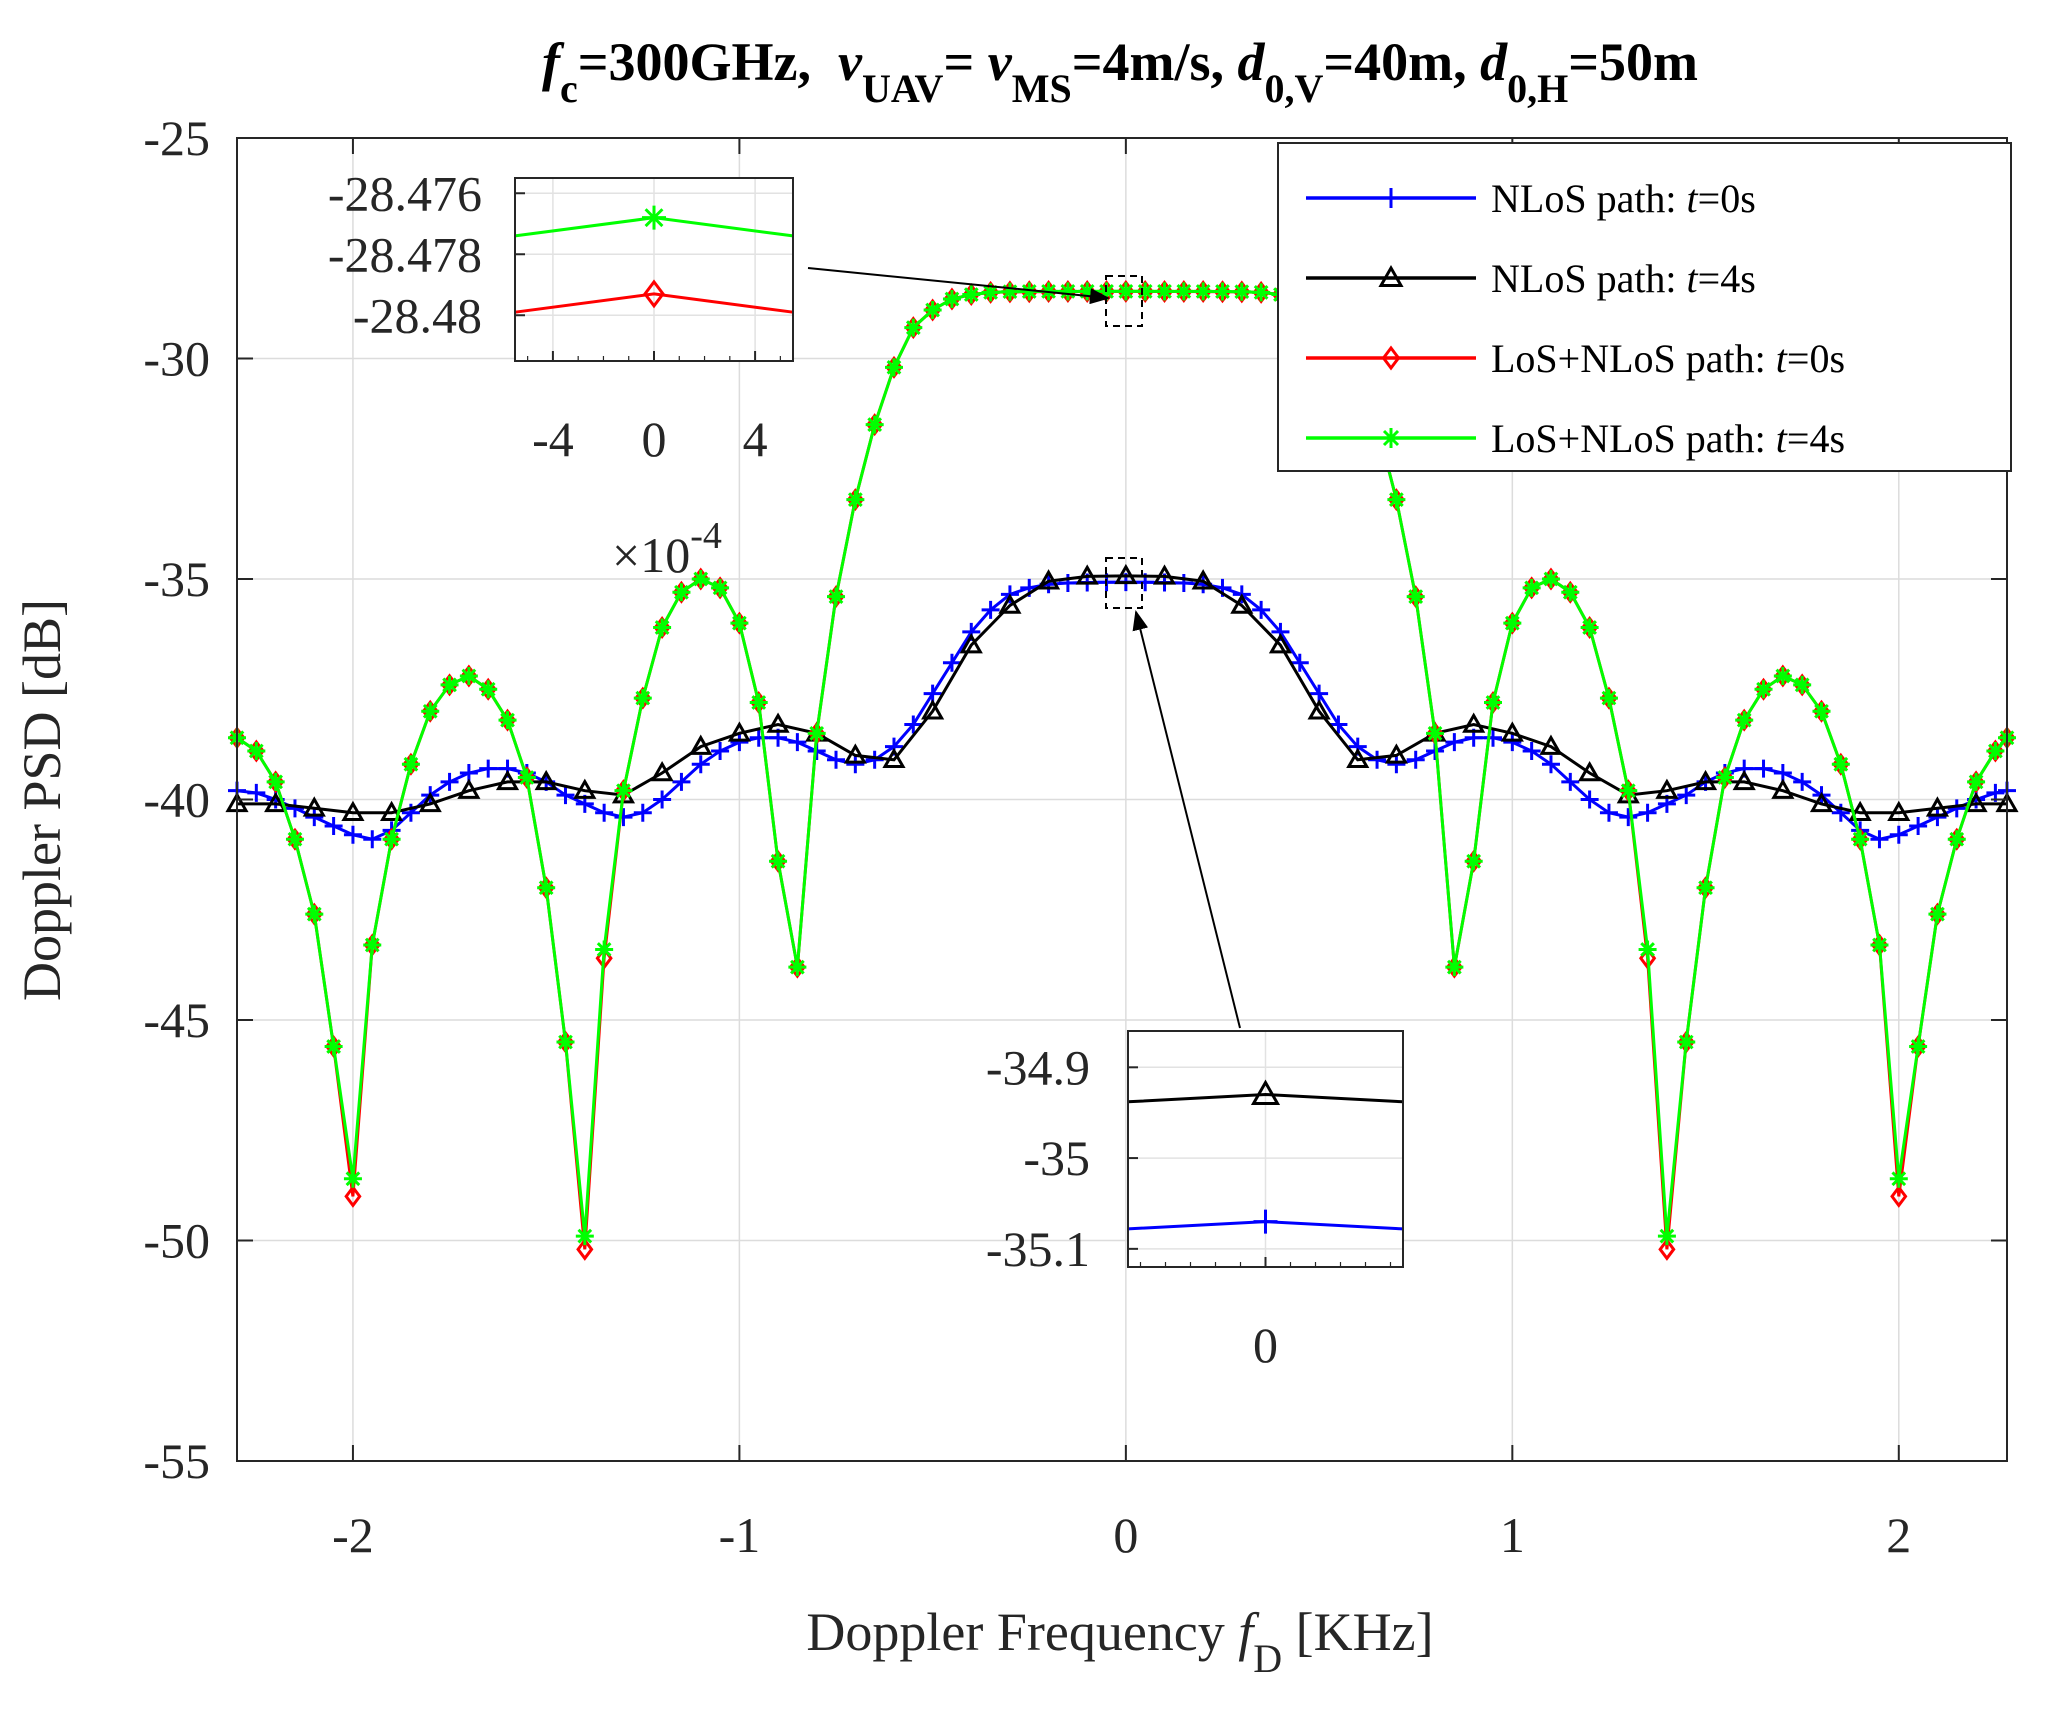  I want to click on x-axis-label-text: Doppler Frequency, so click(1022, 1632).